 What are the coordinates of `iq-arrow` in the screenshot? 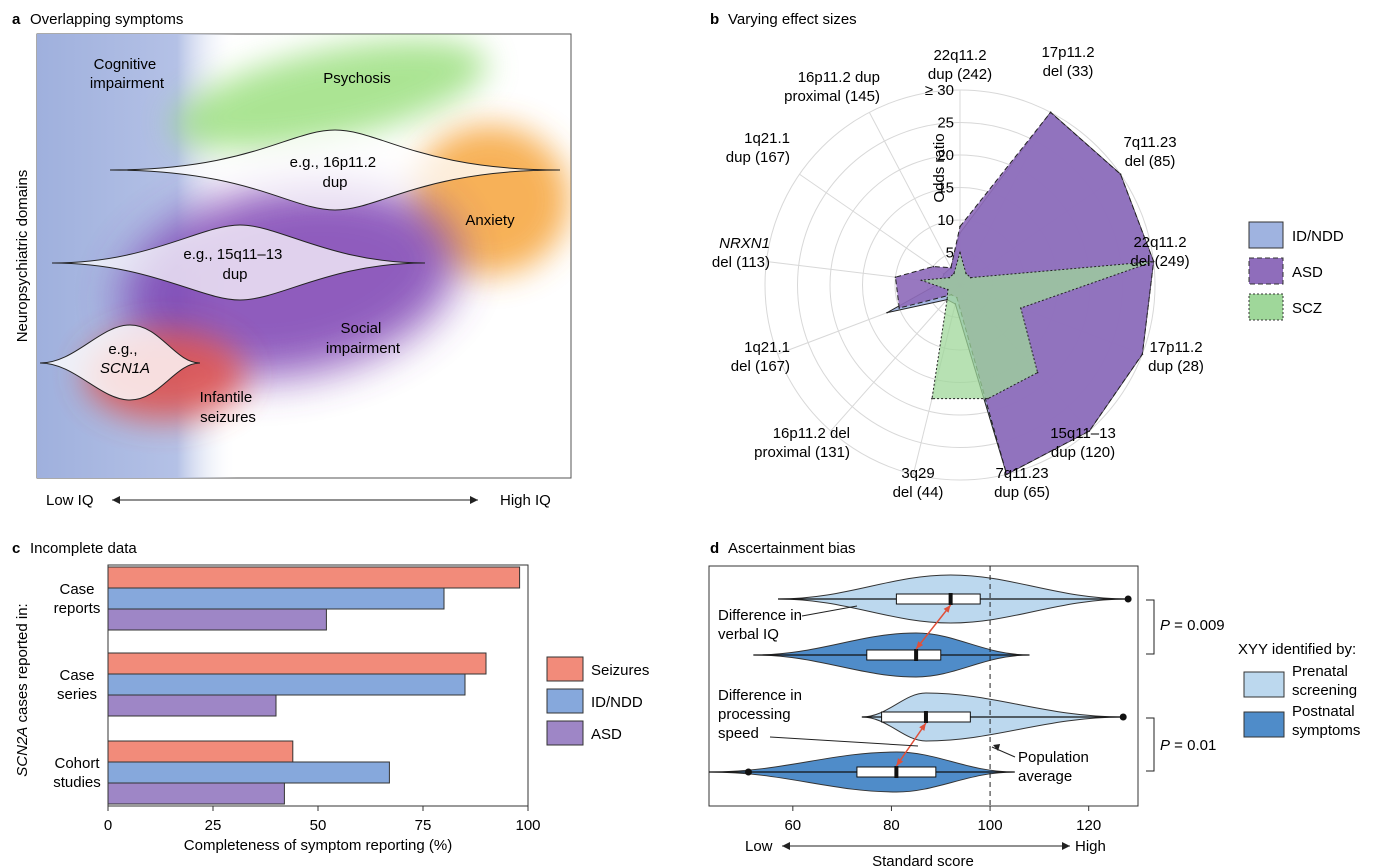 It's located at (295, 500).